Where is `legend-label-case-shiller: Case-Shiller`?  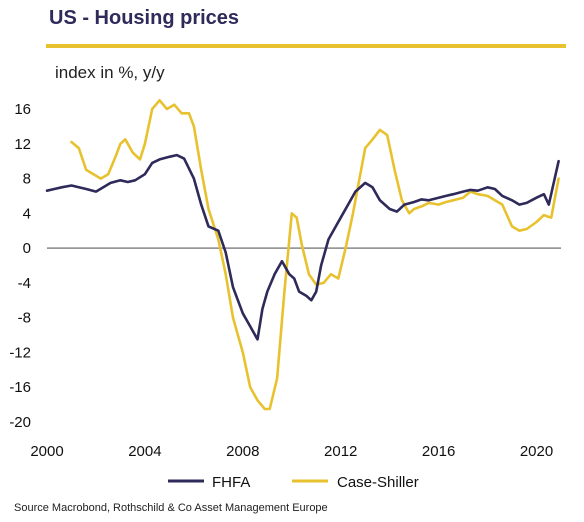 legend-label-case-shiller: Case-Shiller is located at coordinates (378, 482).